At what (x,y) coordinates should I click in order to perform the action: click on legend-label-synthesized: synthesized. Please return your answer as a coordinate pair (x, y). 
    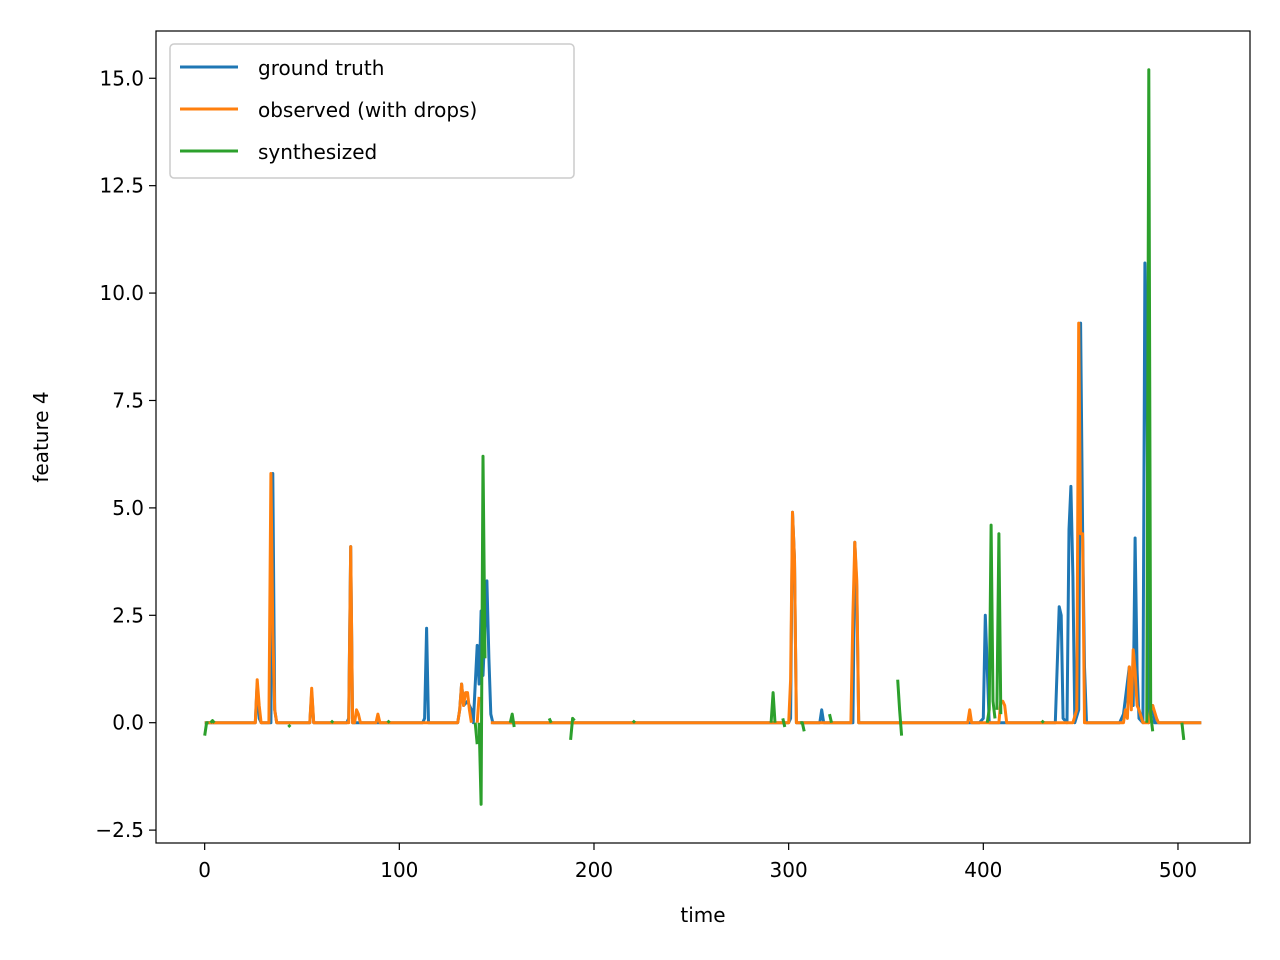
    Looking at the image, I should click on (317, 152).